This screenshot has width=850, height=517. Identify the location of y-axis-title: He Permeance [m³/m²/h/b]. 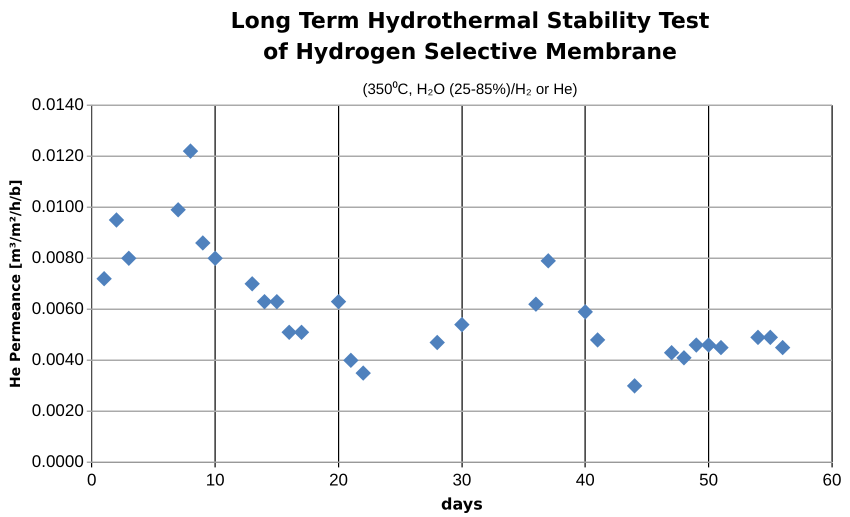
(16, 284).